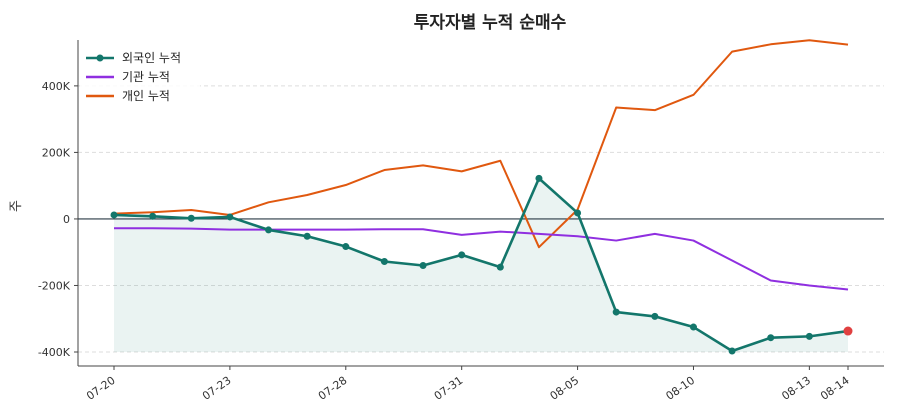  What do you see at coordinates (681, 388) in the screenshot?
I see `x-tick-label: 08-10` at bounding box center [681, 388].